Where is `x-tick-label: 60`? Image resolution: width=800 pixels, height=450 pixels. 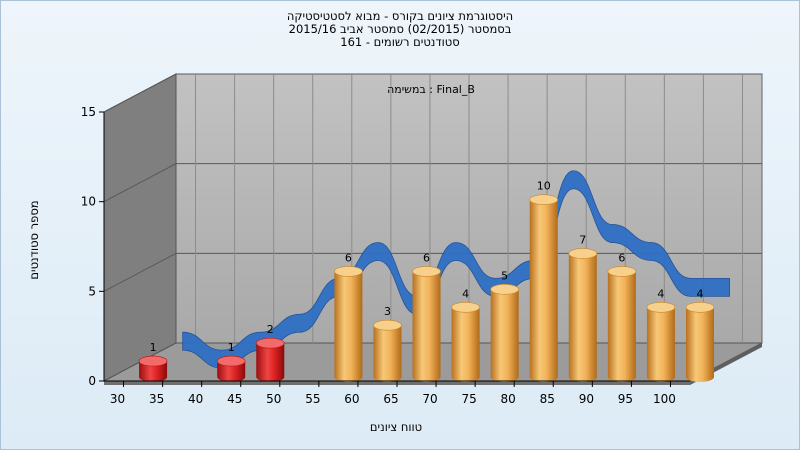
x-tick-label: 60 is located at coordinates (351, 399).